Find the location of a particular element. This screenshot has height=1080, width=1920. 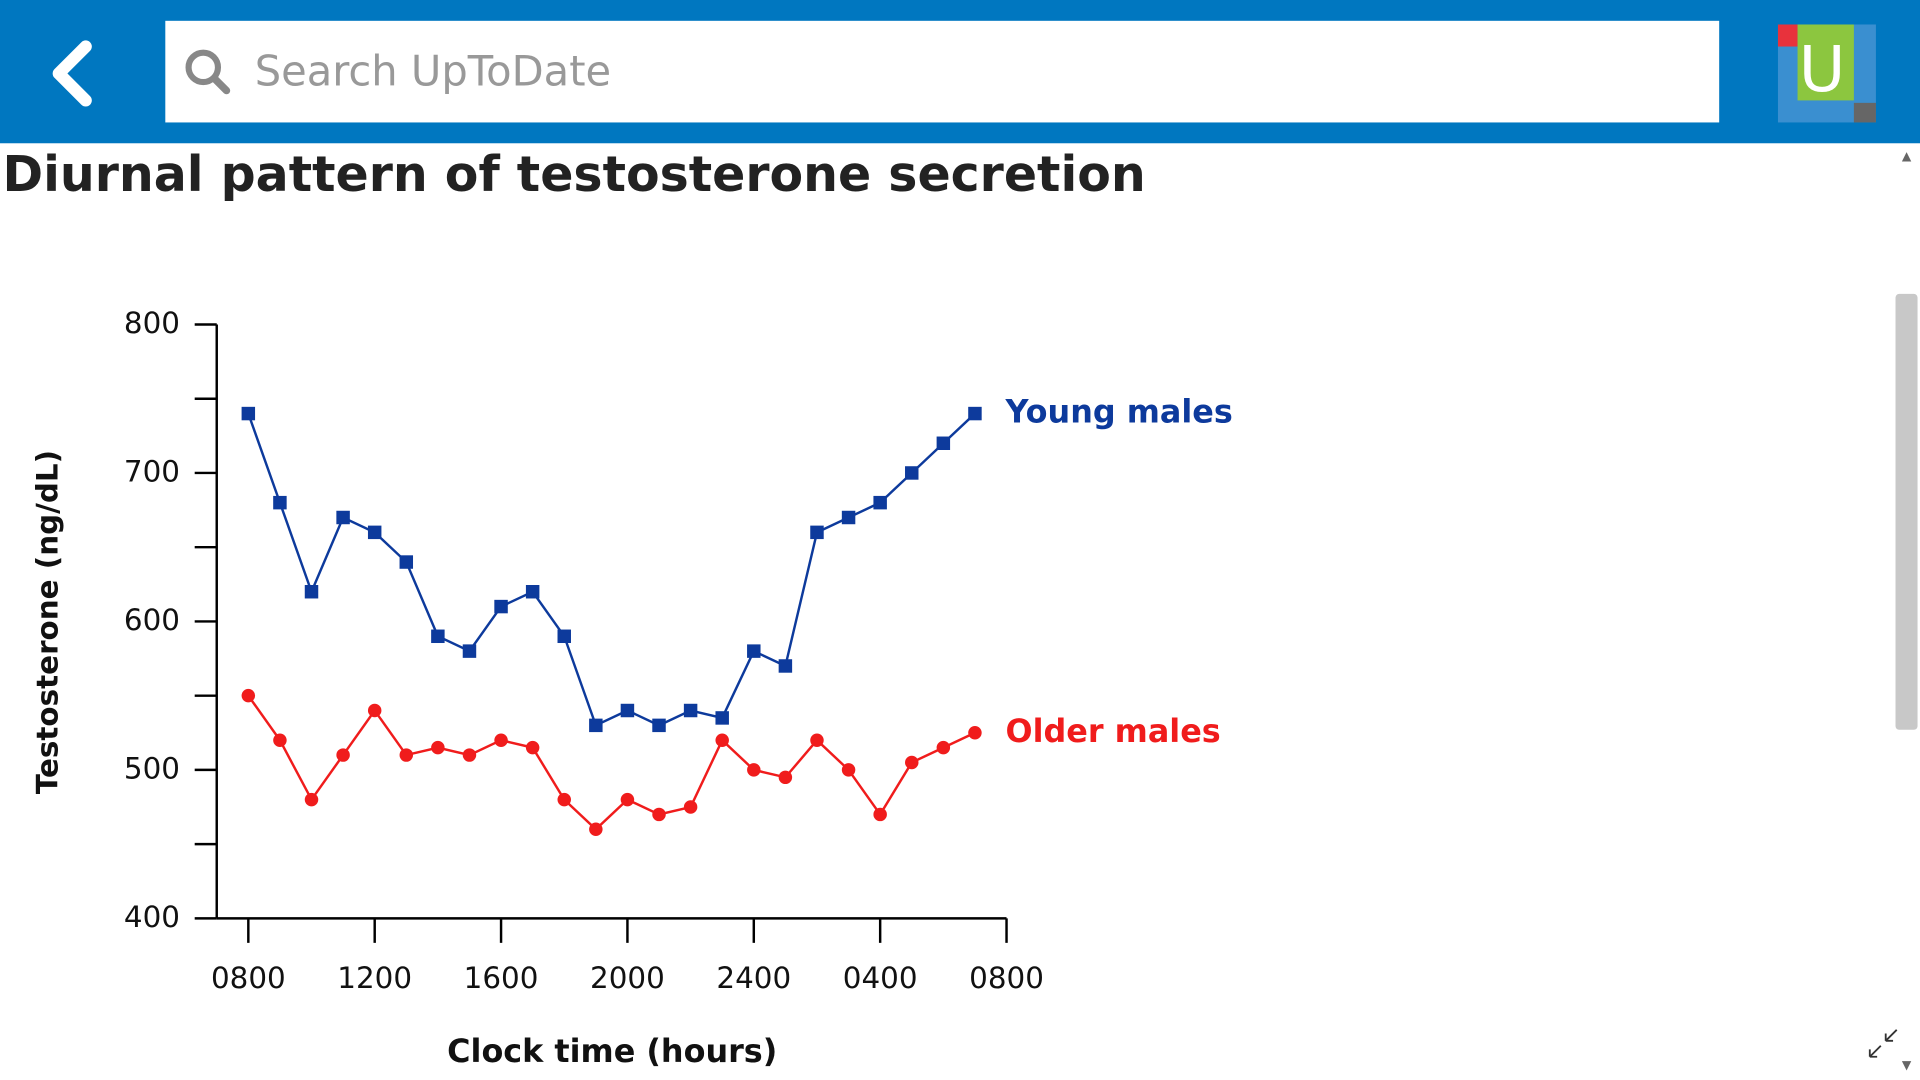

series-label: Young males is located at coordinates (1119, 412).